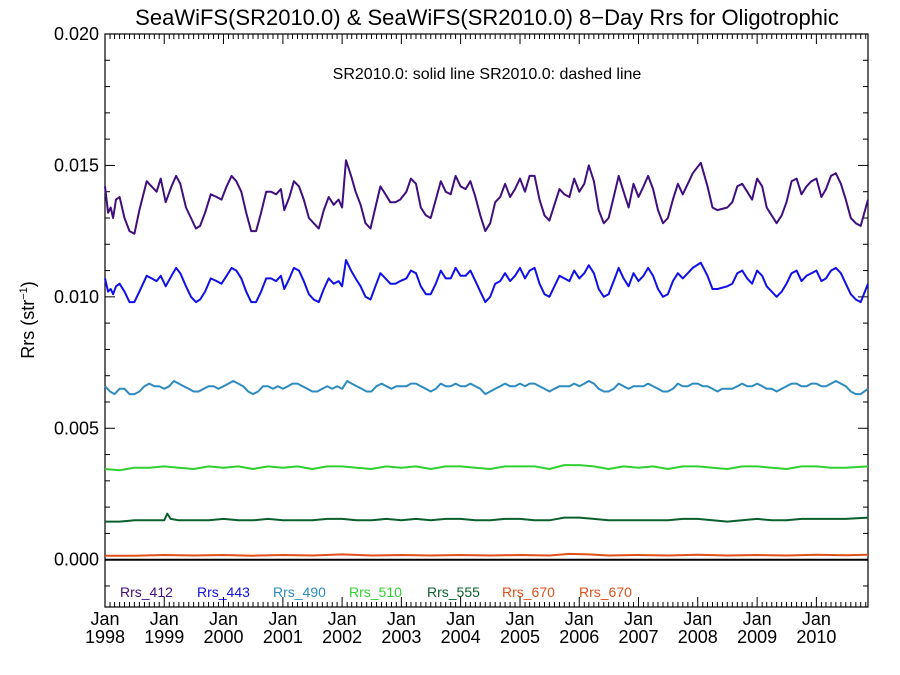  Describe the element at coordinates (146, 592) in the screenshot. I see `legend-entry-label: Rrs_412` at that location.